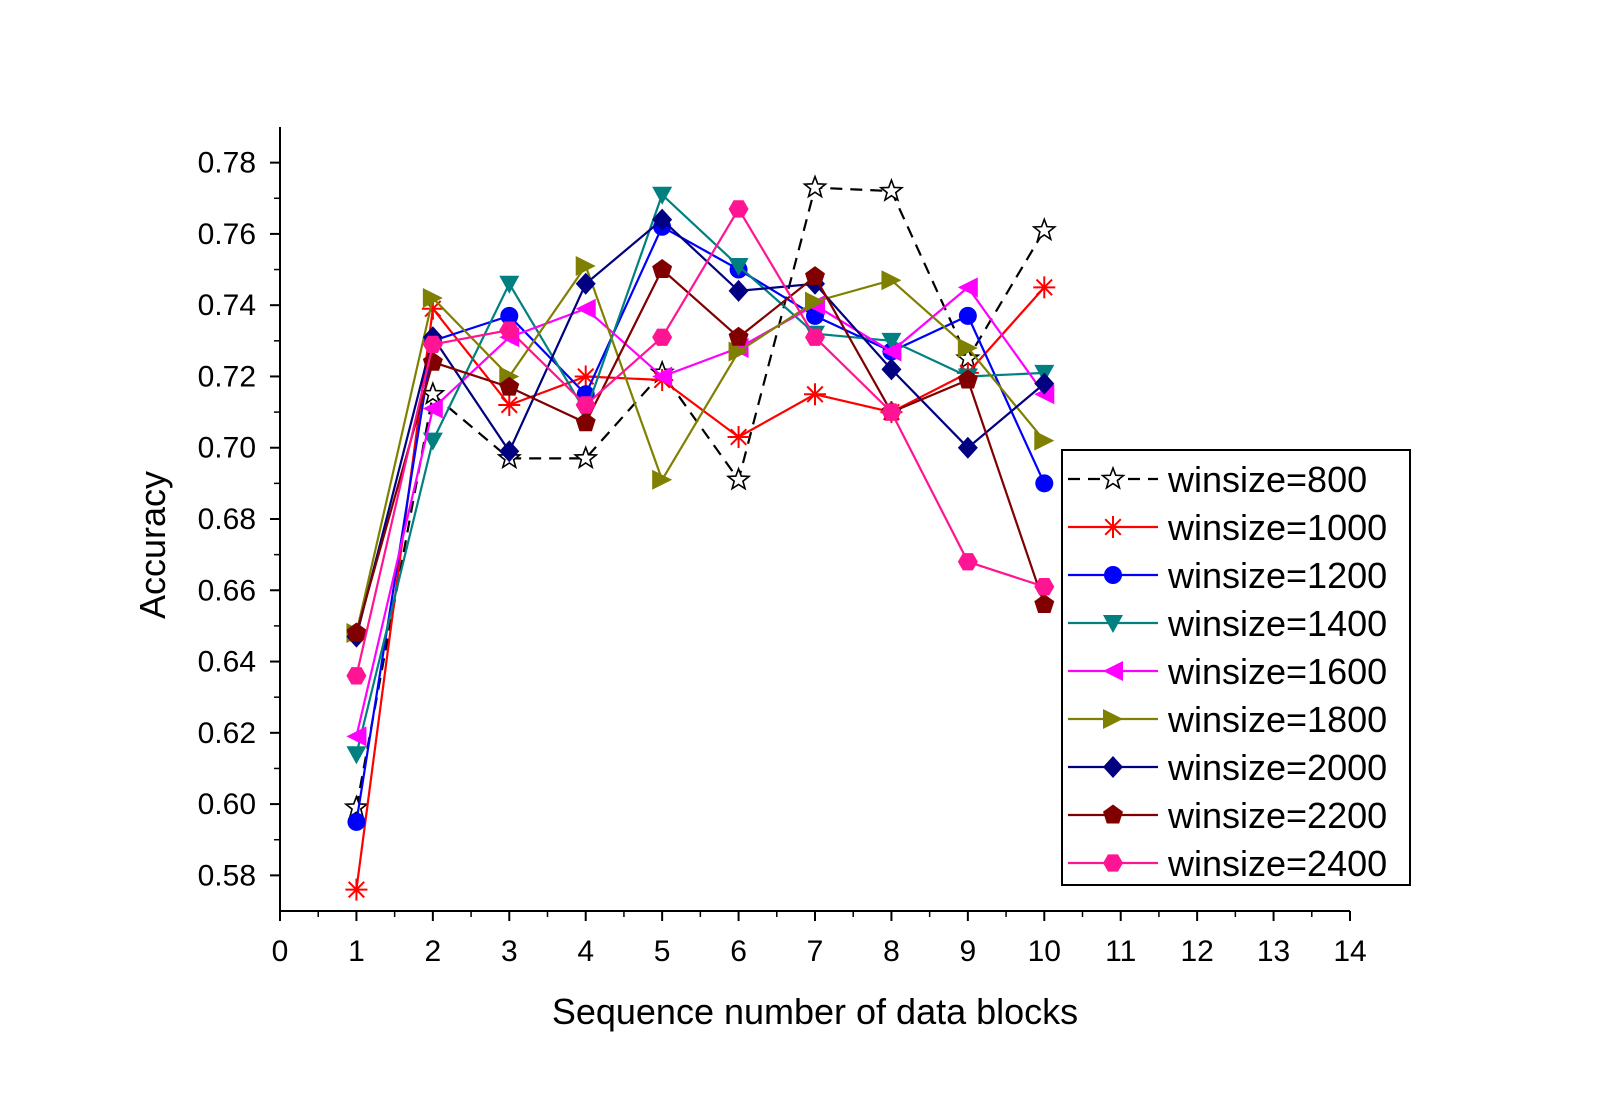 The height and width of the screenshot is (1114, 1600). I want to click on y-tick-label: 0.62, so click(227, 733).